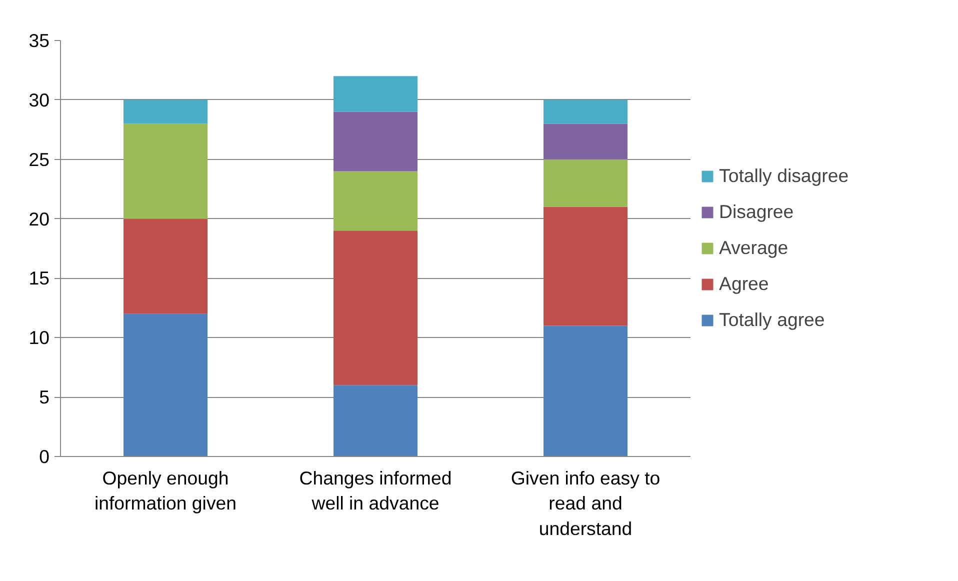 Image resolution: width=958 pixels, height=581 pixels. Describe the element at coordinates (756, 212) in the screenshot. I see `legend-label: Disagree` at that location.